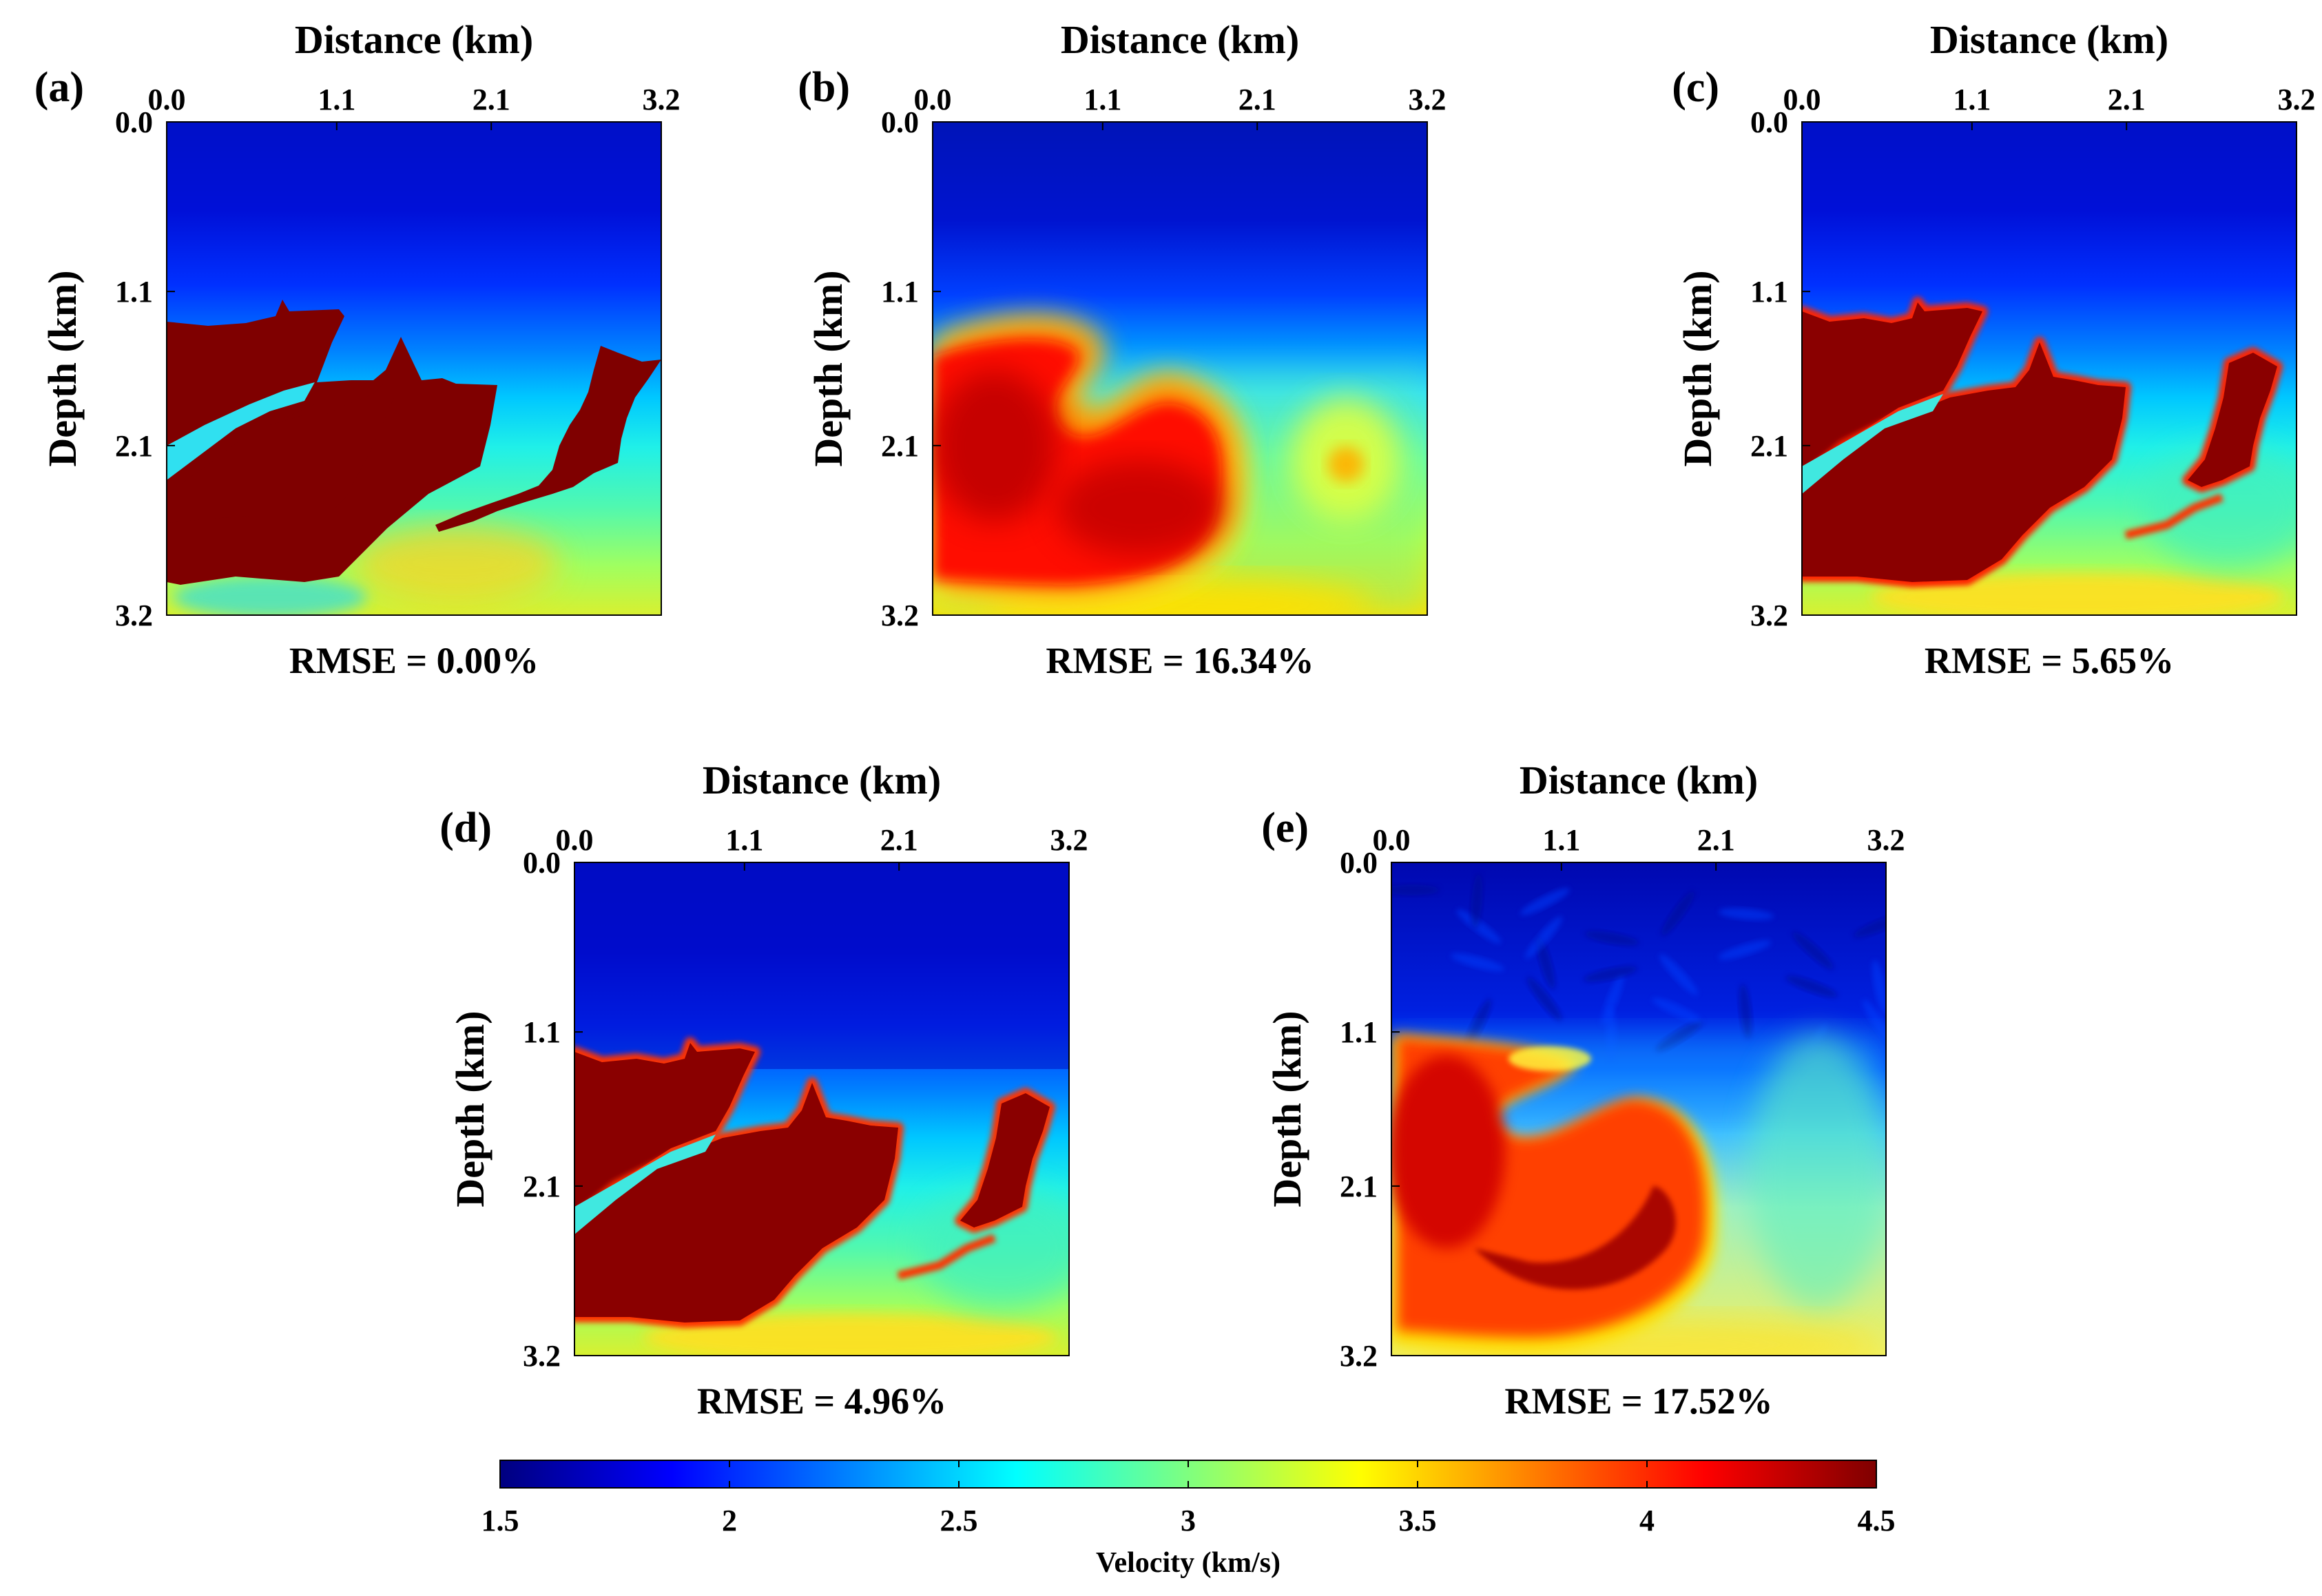 Image resolution: width=2322 pixels, height=1596 pixels. What do you see at coordinates (1418, 1520) in the screenshot?
I see `colorbar-tick-label: 3.5` at bounding box center [1418, 1520].